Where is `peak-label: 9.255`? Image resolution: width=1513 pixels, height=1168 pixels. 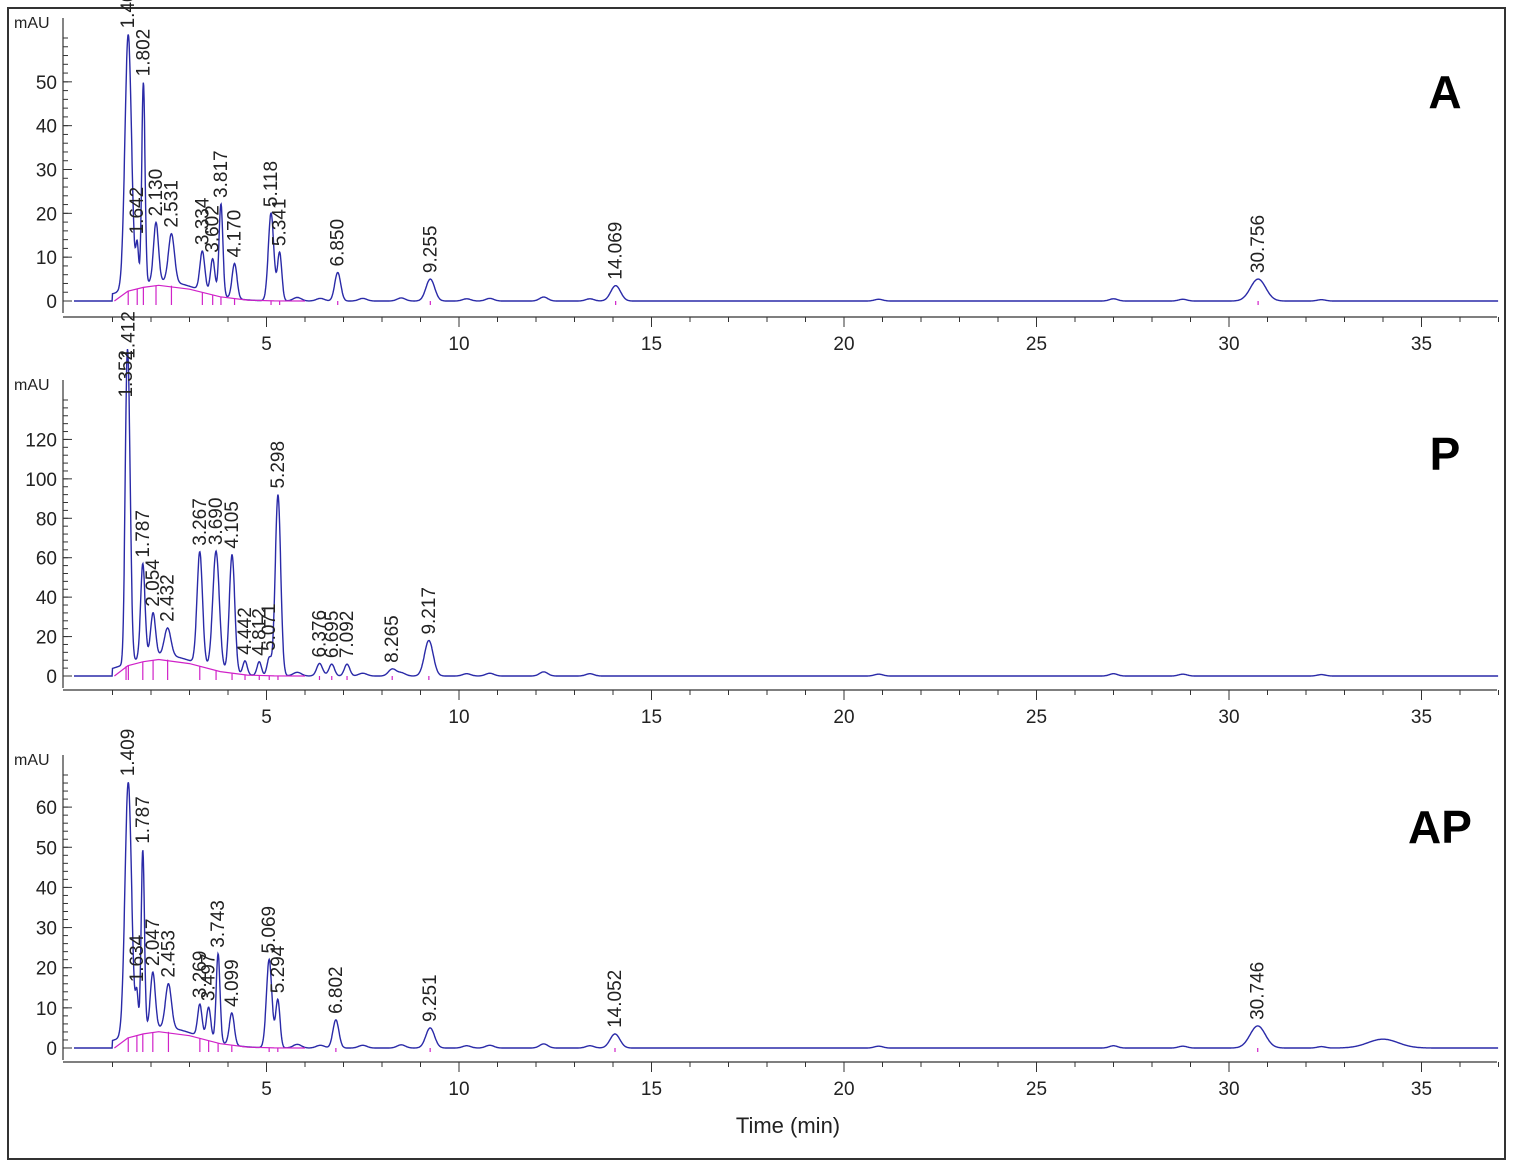 peak-label: 9.255 is located at coordinates (430, 250).